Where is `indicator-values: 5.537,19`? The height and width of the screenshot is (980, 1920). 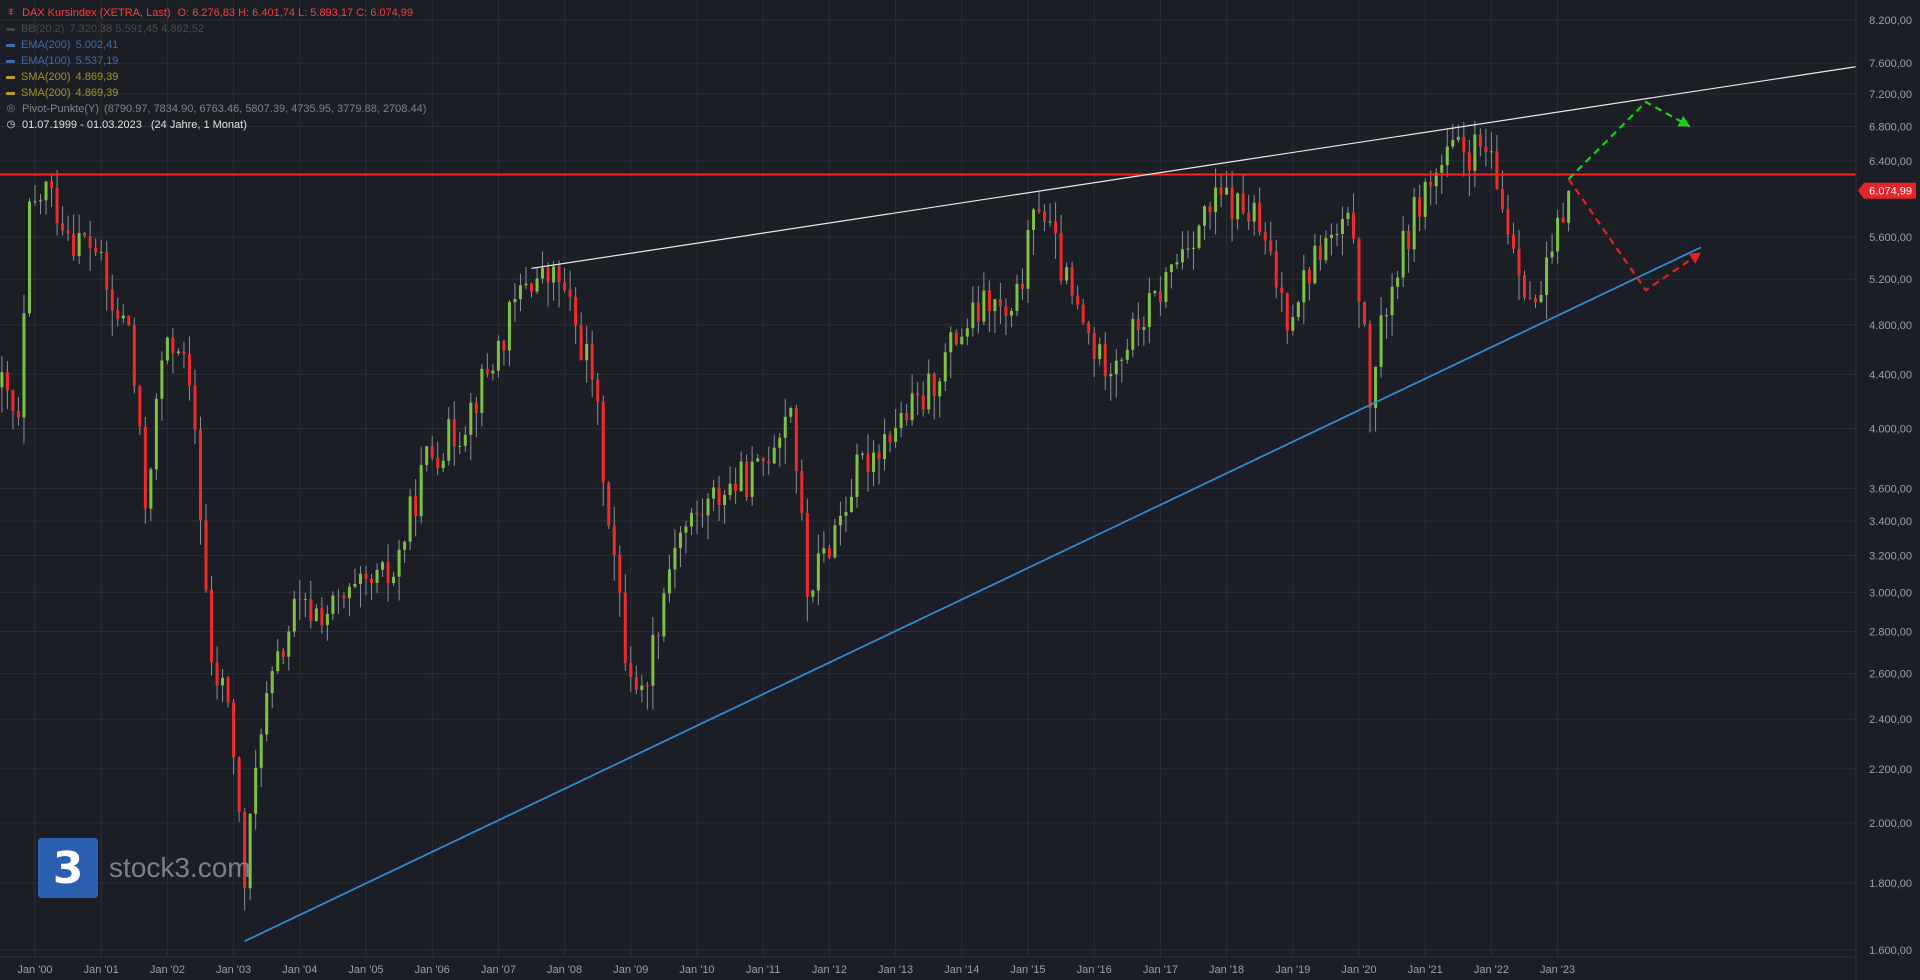 indicator-values: 5.537,19 is located at coordinates (97, 61).